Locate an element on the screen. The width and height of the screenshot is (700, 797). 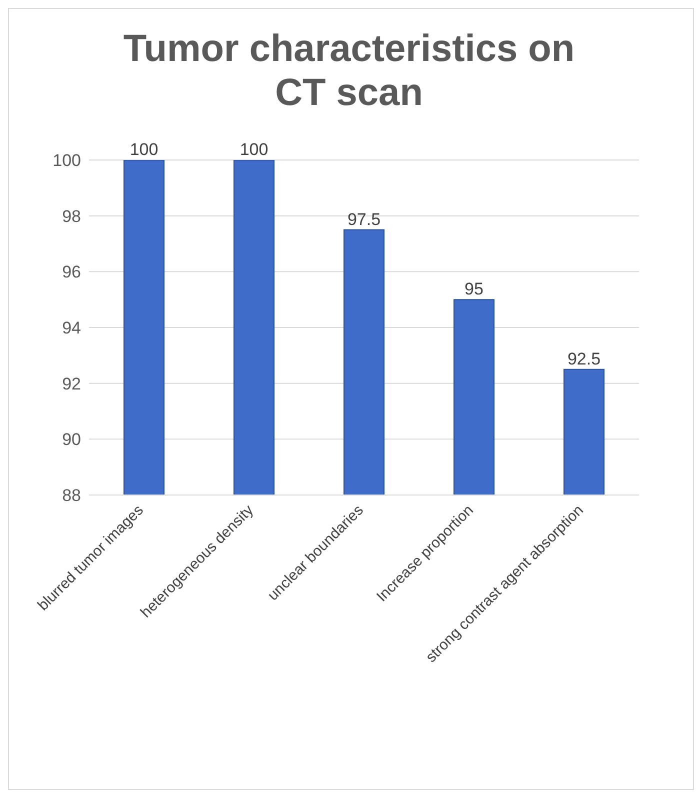
data-label: 95 is located at coordinates (474, 289).